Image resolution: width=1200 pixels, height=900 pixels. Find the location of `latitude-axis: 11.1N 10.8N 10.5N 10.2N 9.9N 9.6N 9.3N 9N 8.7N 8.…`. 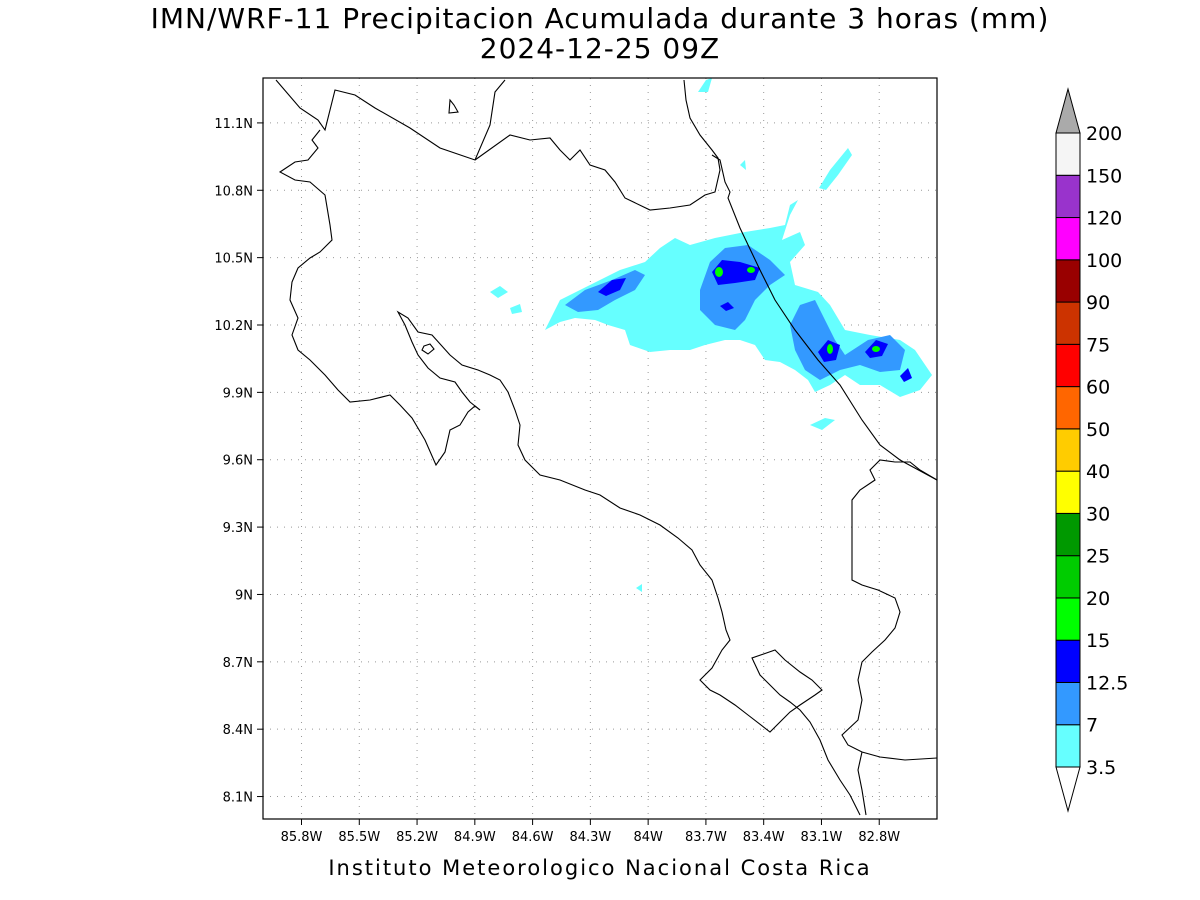

latitude-axis: 11.1N 10.8N 10.5N 10.2N 9.9N 9.6N 9.3N 9N 8.7N 8.… is located at coordinates (238, 461).